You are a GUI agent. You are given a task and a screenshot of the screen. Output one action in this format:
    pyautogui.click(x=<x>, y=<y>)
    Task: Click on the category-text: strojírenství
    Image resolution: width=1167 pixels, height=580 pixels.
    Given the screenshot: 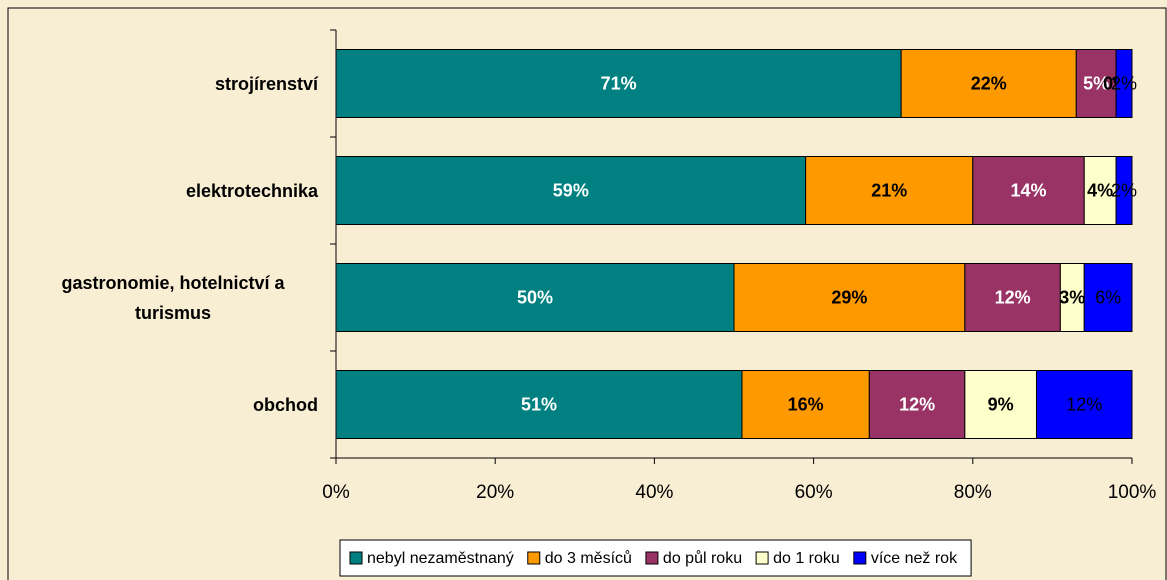 What is the action you would take?
    pyautogui.click(x=266, y=83)
    